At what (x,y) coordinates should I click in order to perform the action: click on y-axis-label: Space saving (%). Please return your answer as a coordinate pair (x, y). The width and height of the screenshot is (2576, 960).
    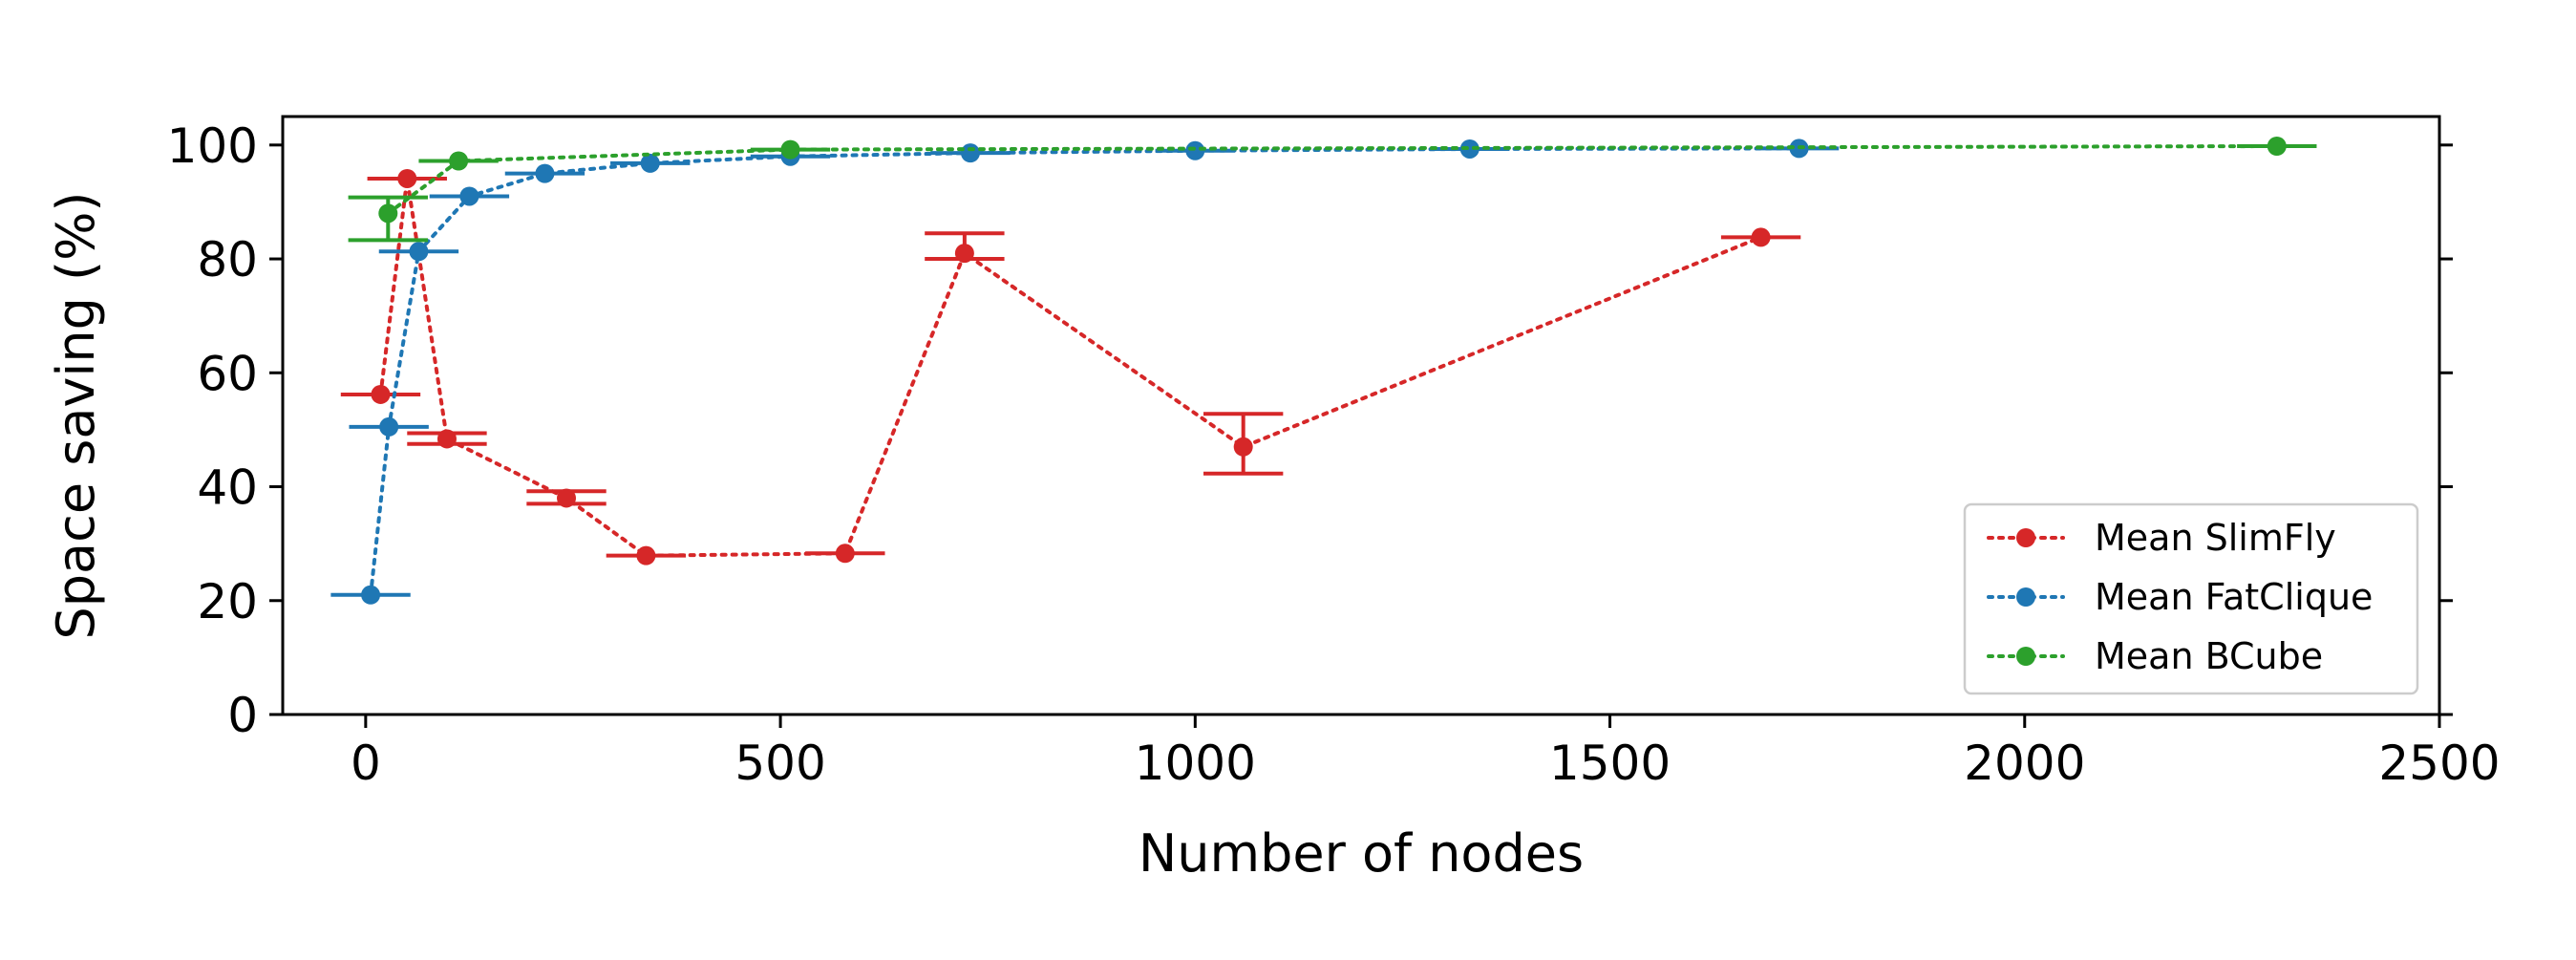
    Looking at the image, I should click on (76, 415).